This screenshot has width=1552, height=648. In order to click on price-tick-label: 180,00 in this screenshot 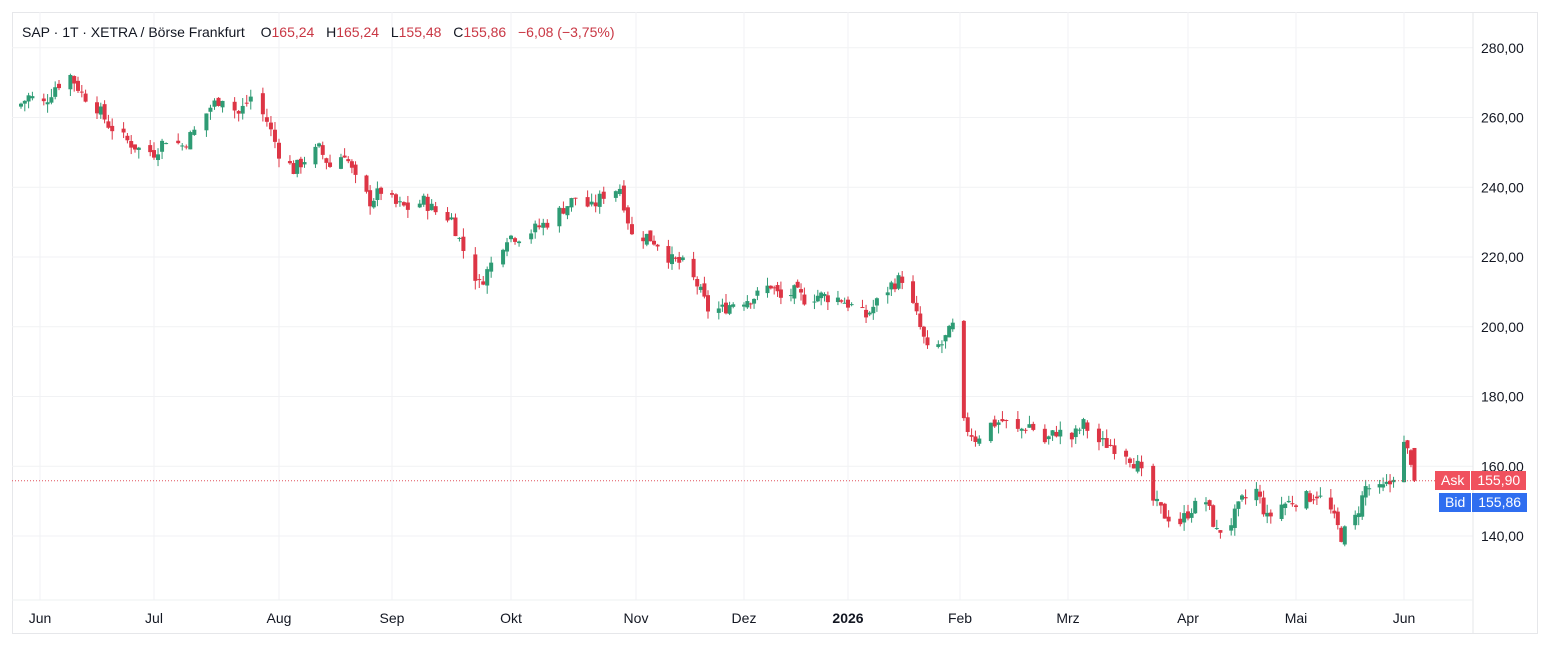, I will do `click(1502, 397)`.